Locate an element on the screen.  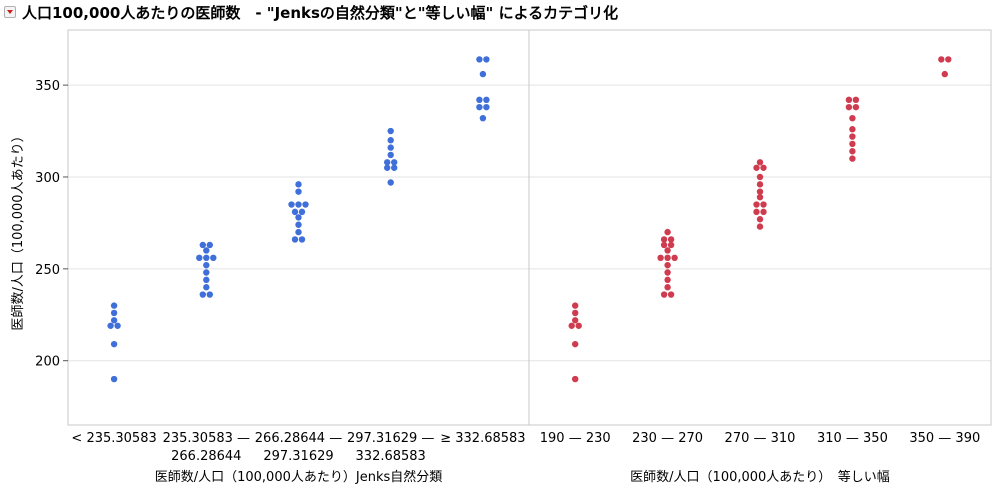
x-category-label: 190 — 230 is located at coordinates (575, 438).